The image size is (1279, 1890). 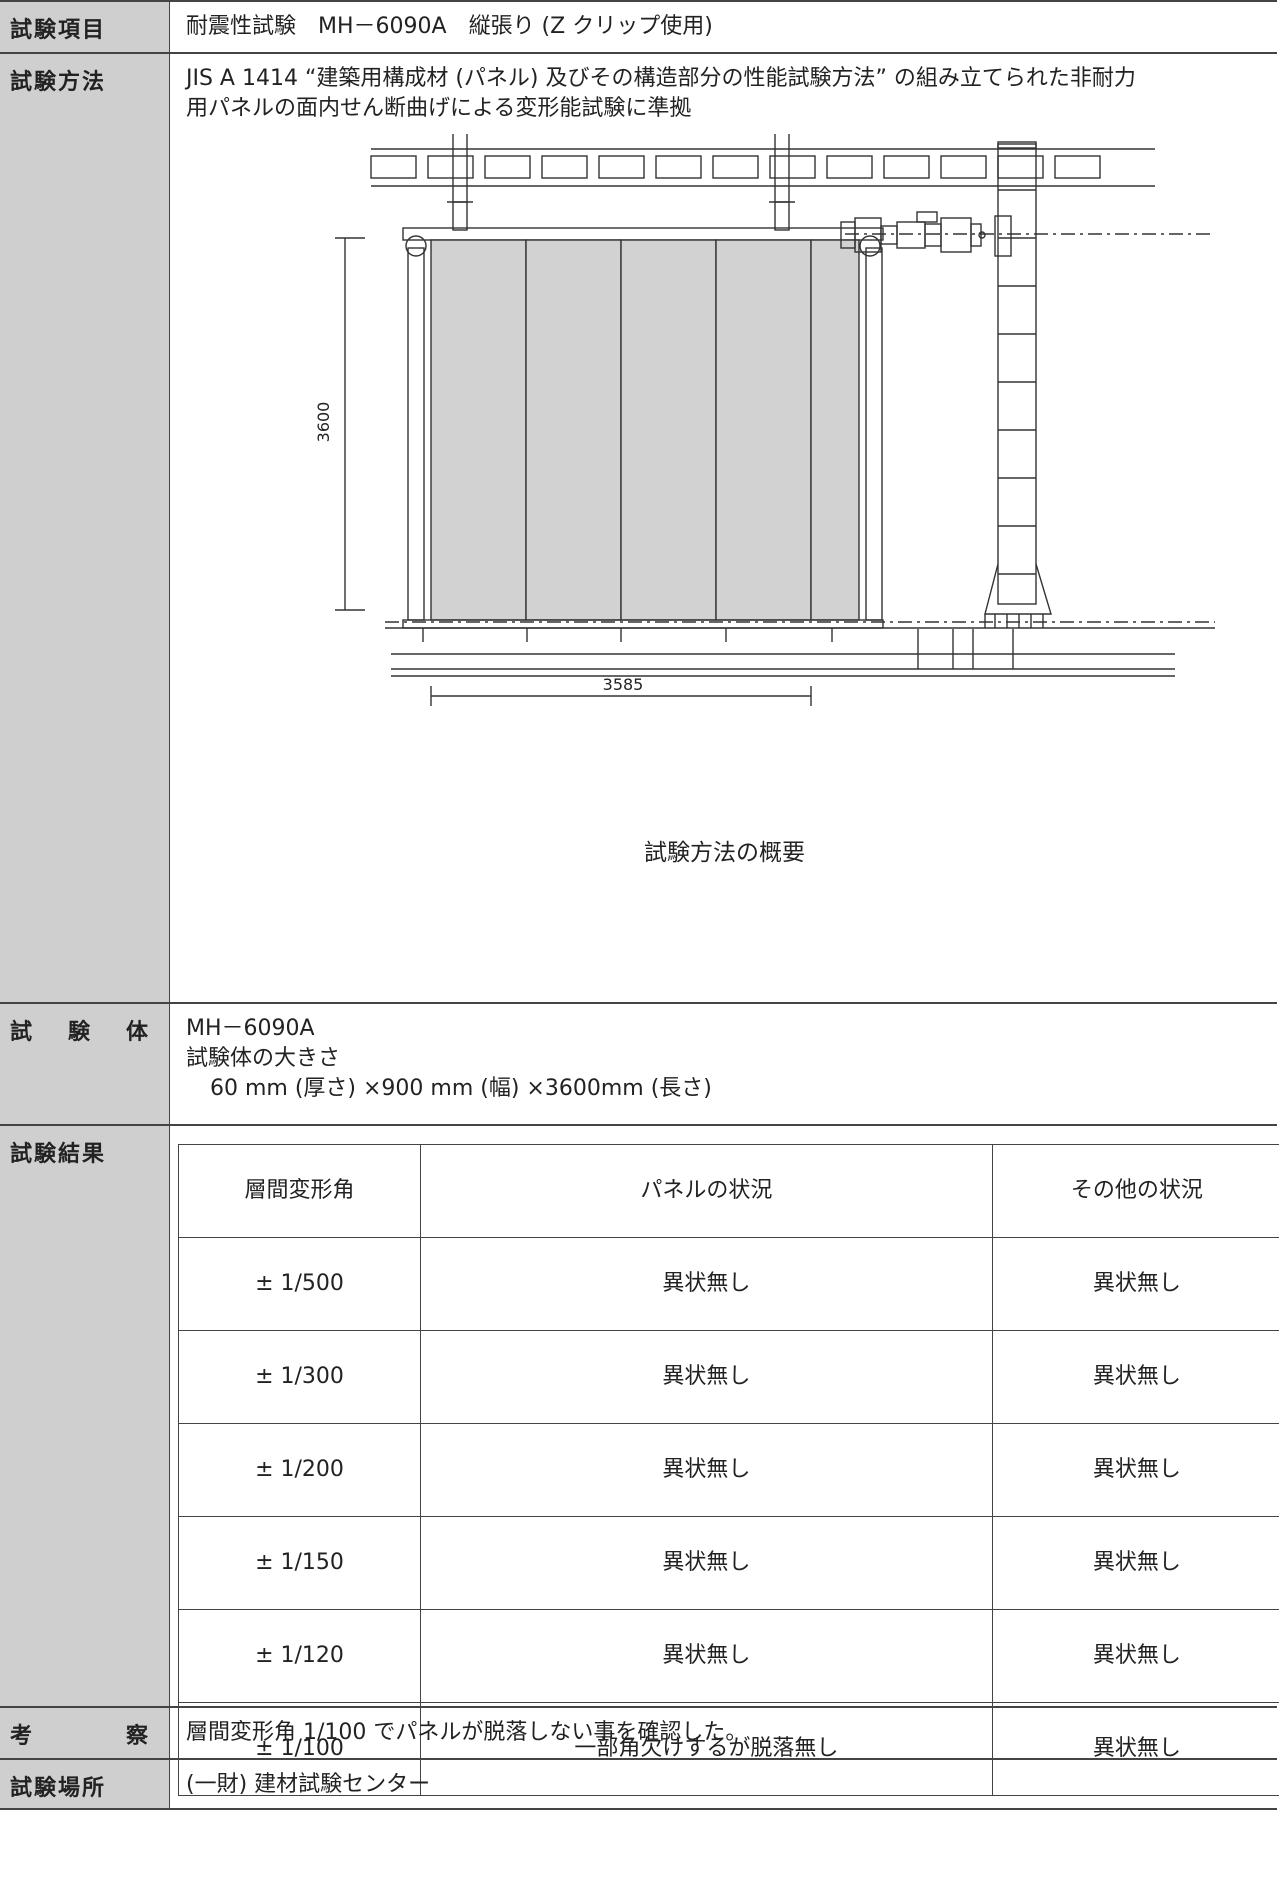 What do you see at coordinates (449, 26) in the screenshot?
I see `test-item-text: 耐震性試験 MH－6090A 縦張り (Z クリップ使用)` at bounding box center [449, 26].